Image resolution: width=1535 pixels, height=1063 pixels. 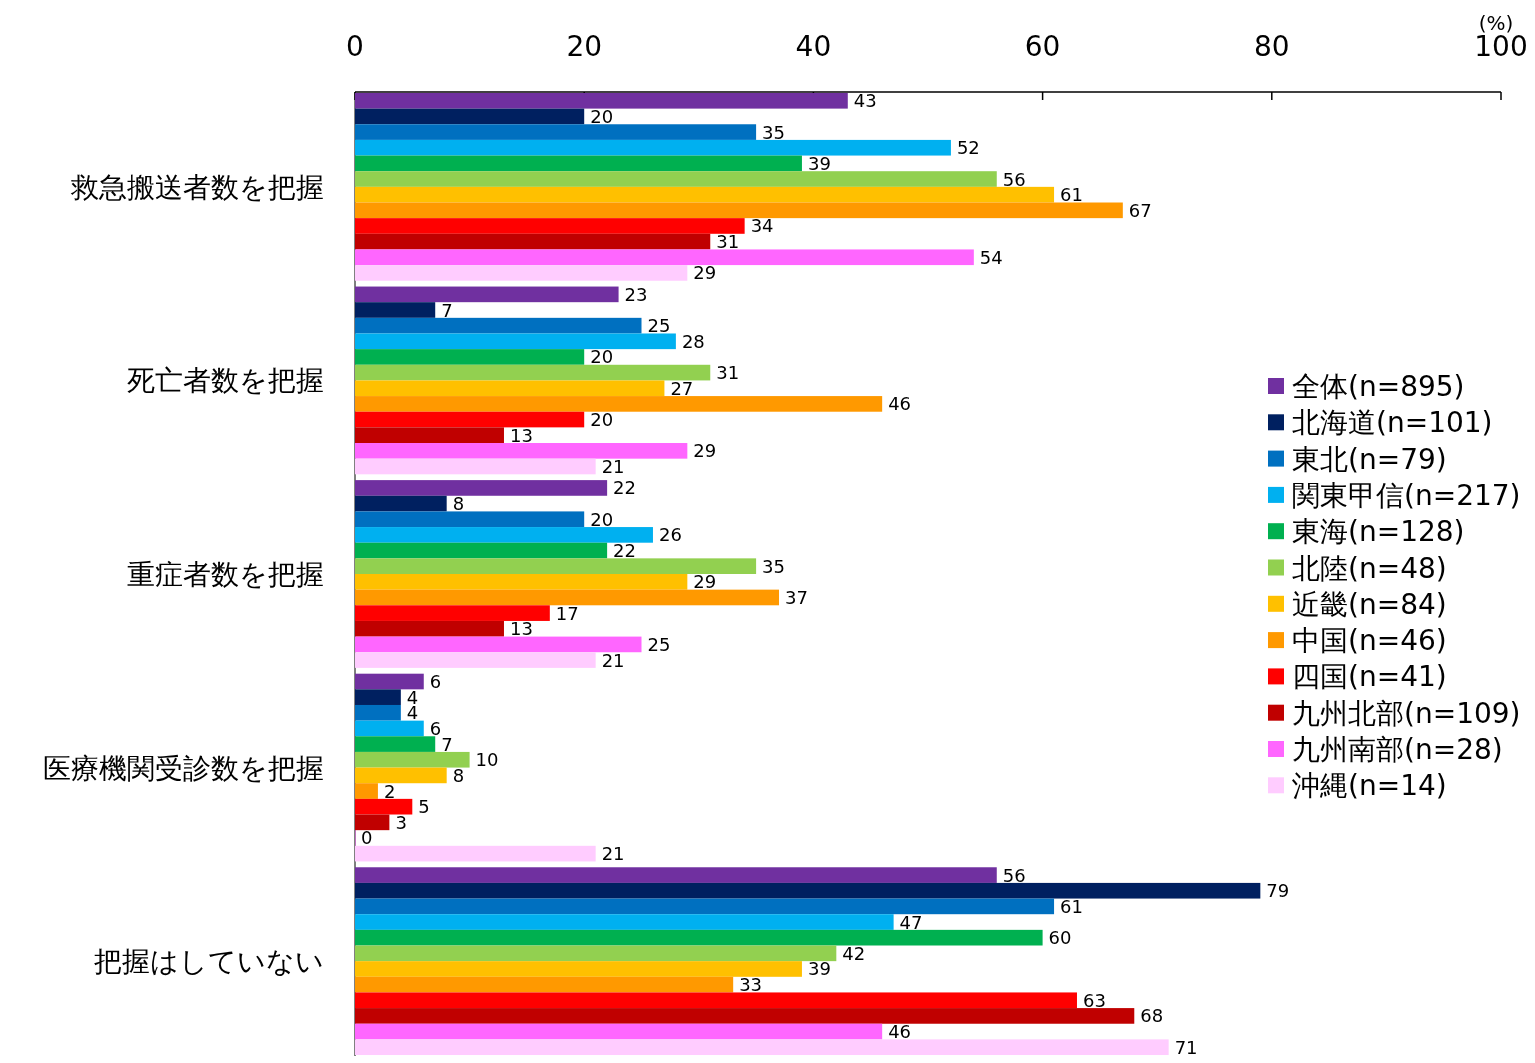 What do you see at coordinates (1369, 677) in the screenshot?
I see `legend-label: 四国(n=41)` at bounding box center [1369, 677].